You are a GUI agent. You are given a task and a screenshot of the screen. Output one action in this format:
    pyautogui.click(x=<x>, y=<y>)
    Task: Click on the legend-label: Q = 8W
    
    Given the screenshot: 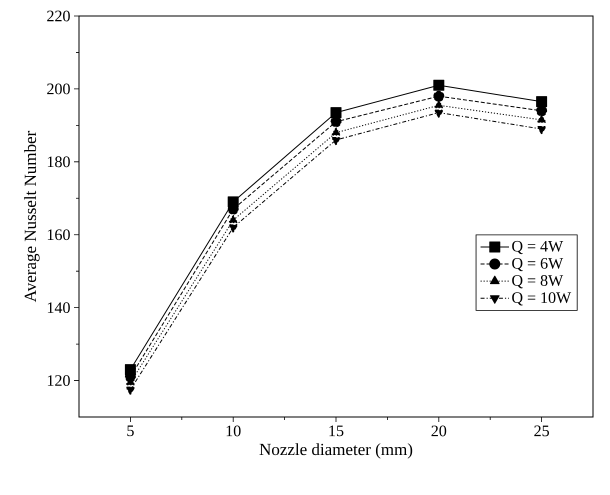 What is the action you would take?
    pyautogui.click(x=538, y=281)
    